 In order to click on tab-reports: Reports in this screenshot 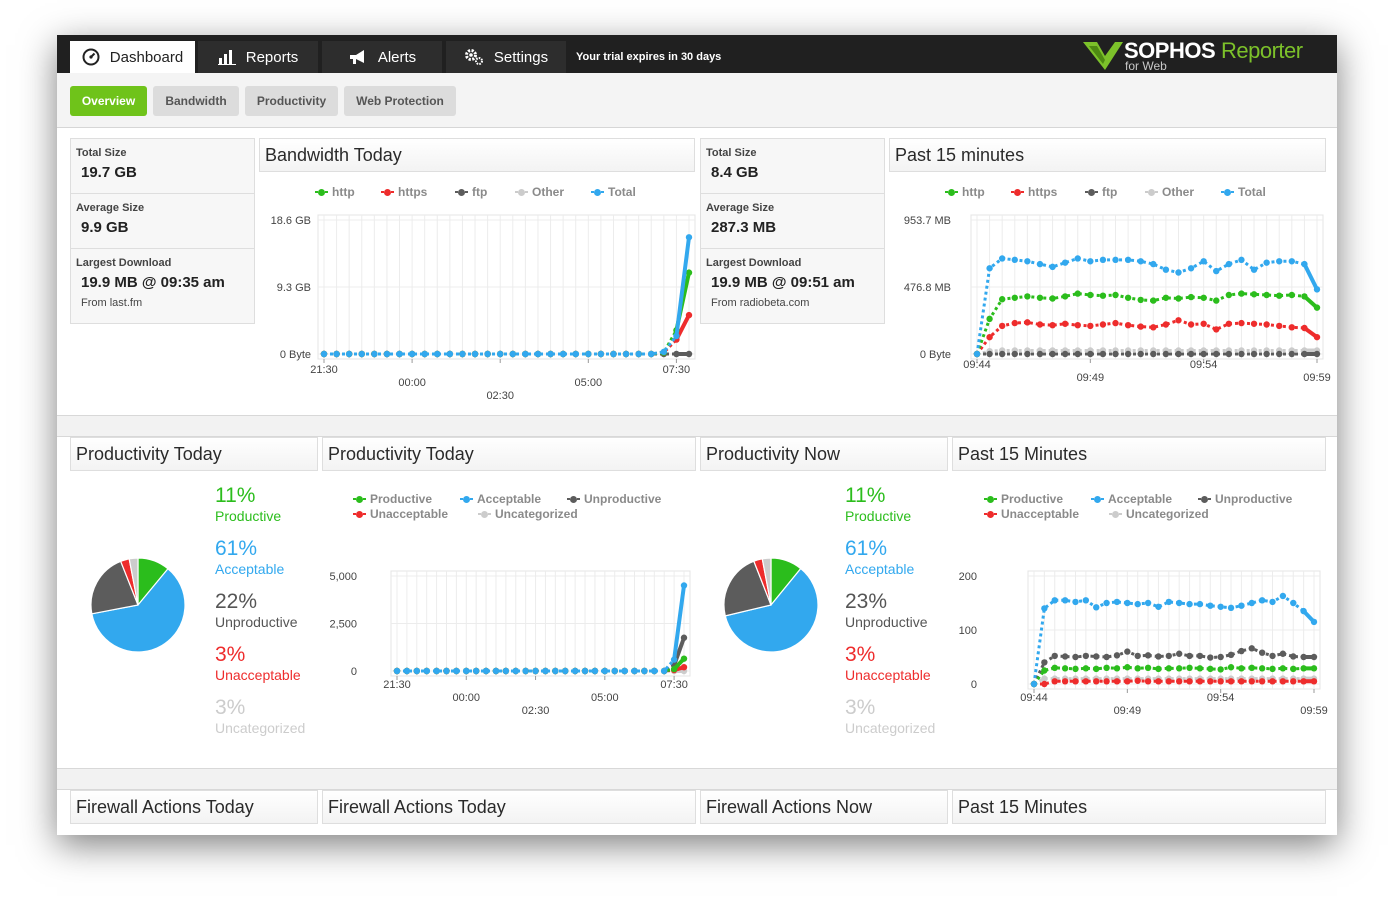, I will do `click(258, 57)`.